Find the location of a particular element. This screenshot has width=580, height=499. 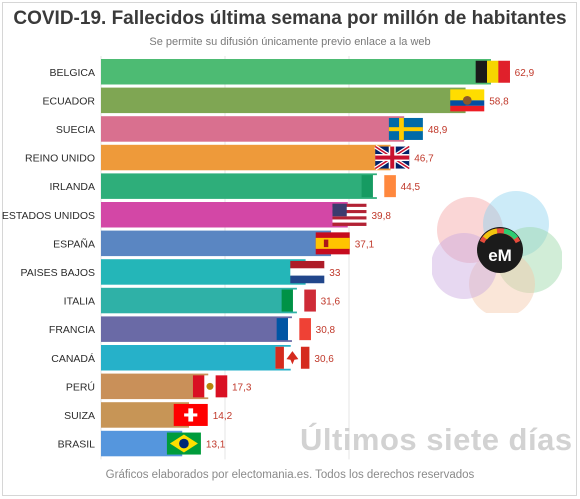

ireland-flag-icon is located at coordinates (378, 186).